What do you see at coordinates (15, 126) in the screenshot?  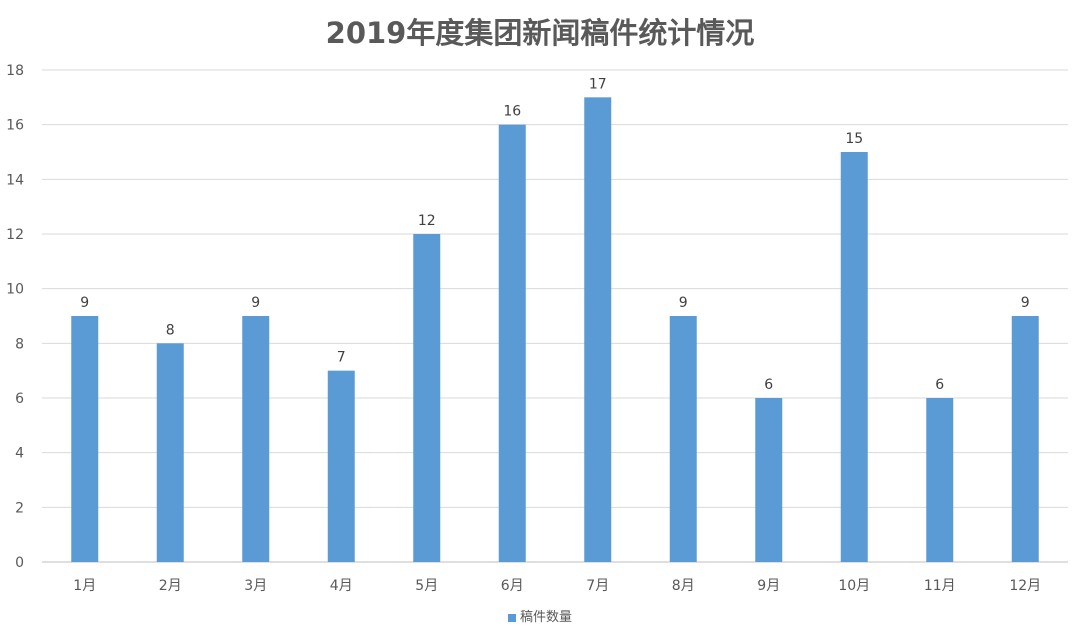 I see `y-tick-label: 16` at bounding box center [15, 126].